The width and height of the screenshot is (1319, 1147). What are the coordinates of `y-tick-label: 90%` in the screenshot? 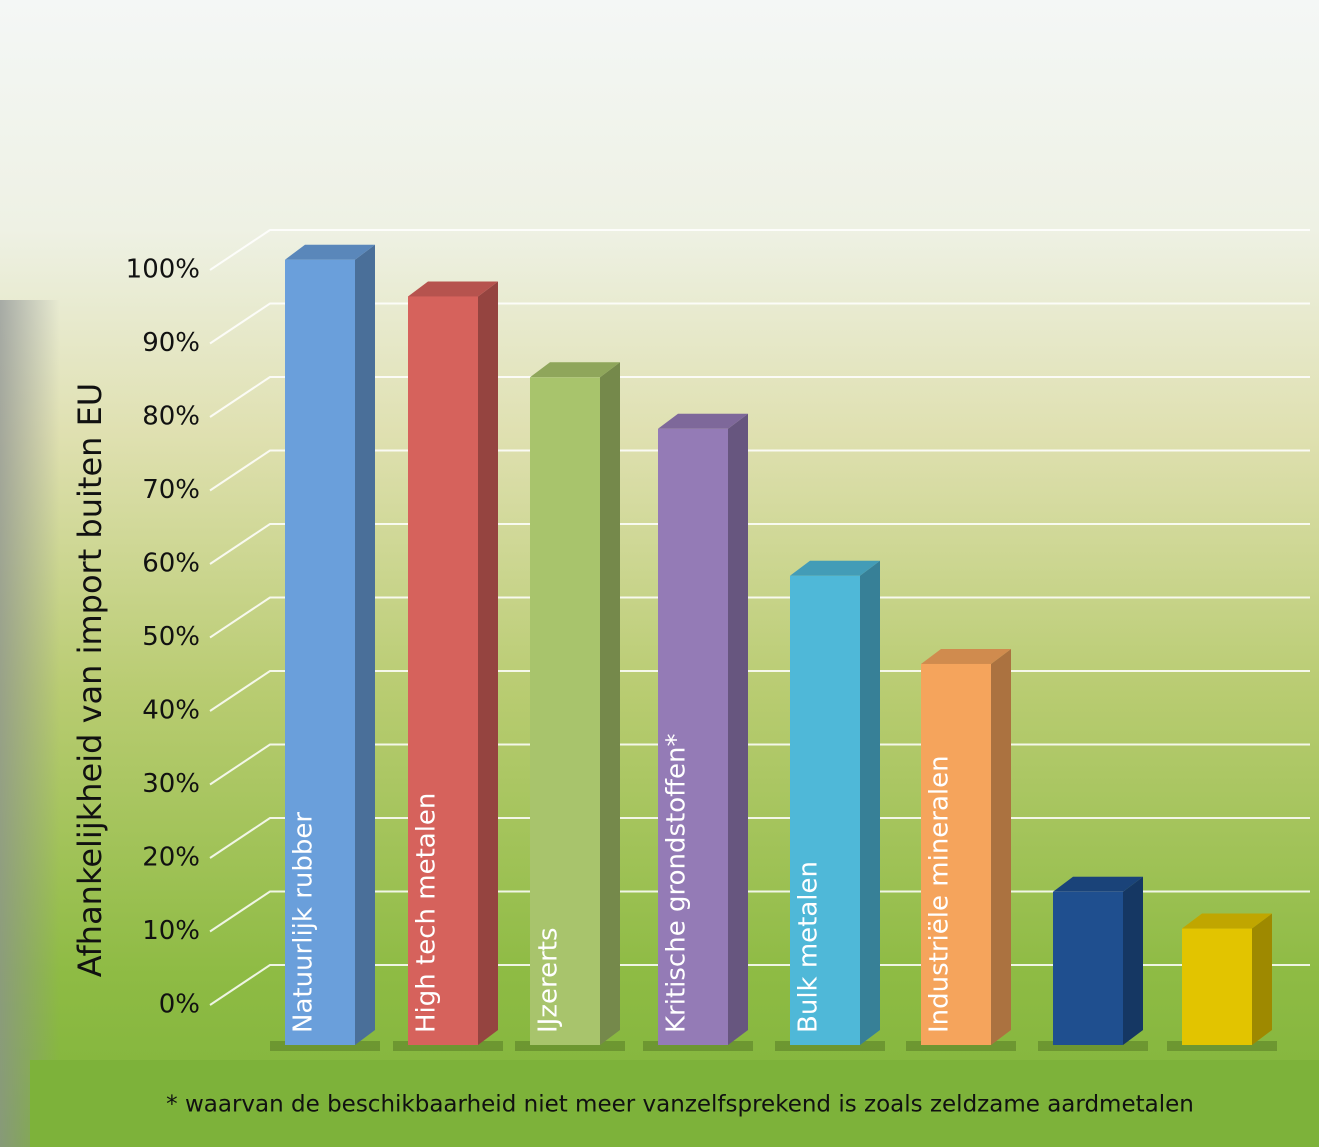 It's located at (171, 343).